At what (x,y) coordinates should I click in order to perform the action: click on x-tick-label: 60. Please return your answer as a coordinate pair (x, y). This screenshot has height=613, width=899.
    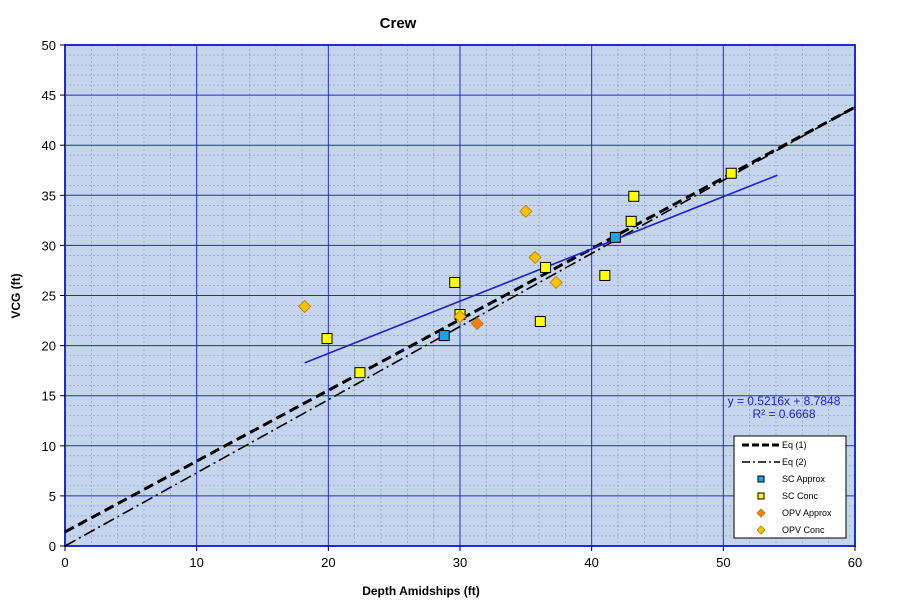
    Looking at the image, I should click on (855, 562).